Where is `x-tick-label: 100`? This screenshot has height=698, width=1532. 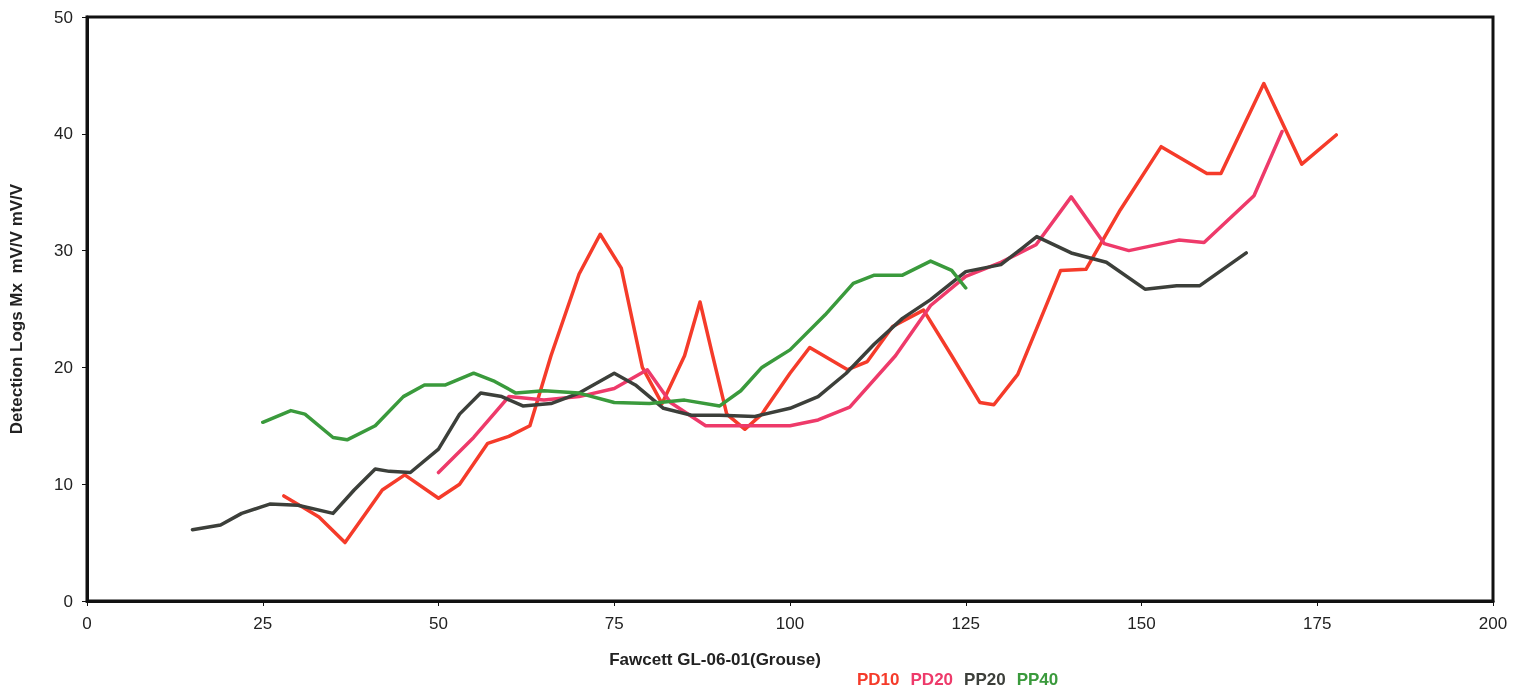 x-tick-label: 100 is located at coordinates (790, 623).